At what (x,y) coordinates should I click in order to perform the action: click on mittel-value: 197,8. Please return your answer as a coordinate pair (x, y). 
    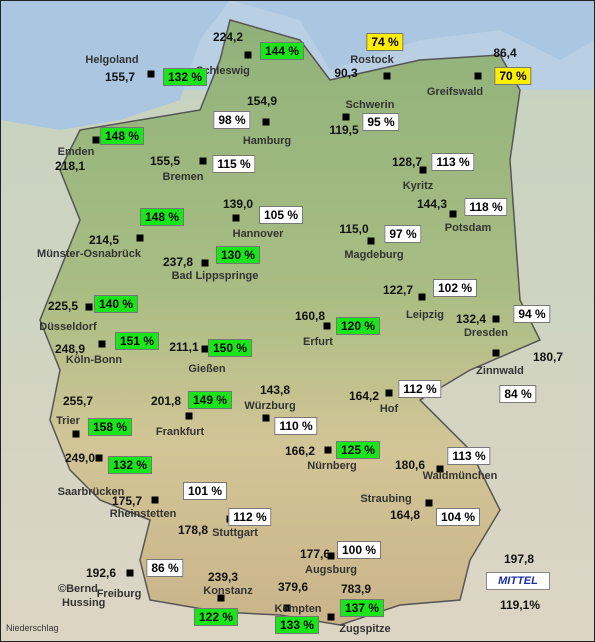
    Looking at the image, I should click on (519, 559).